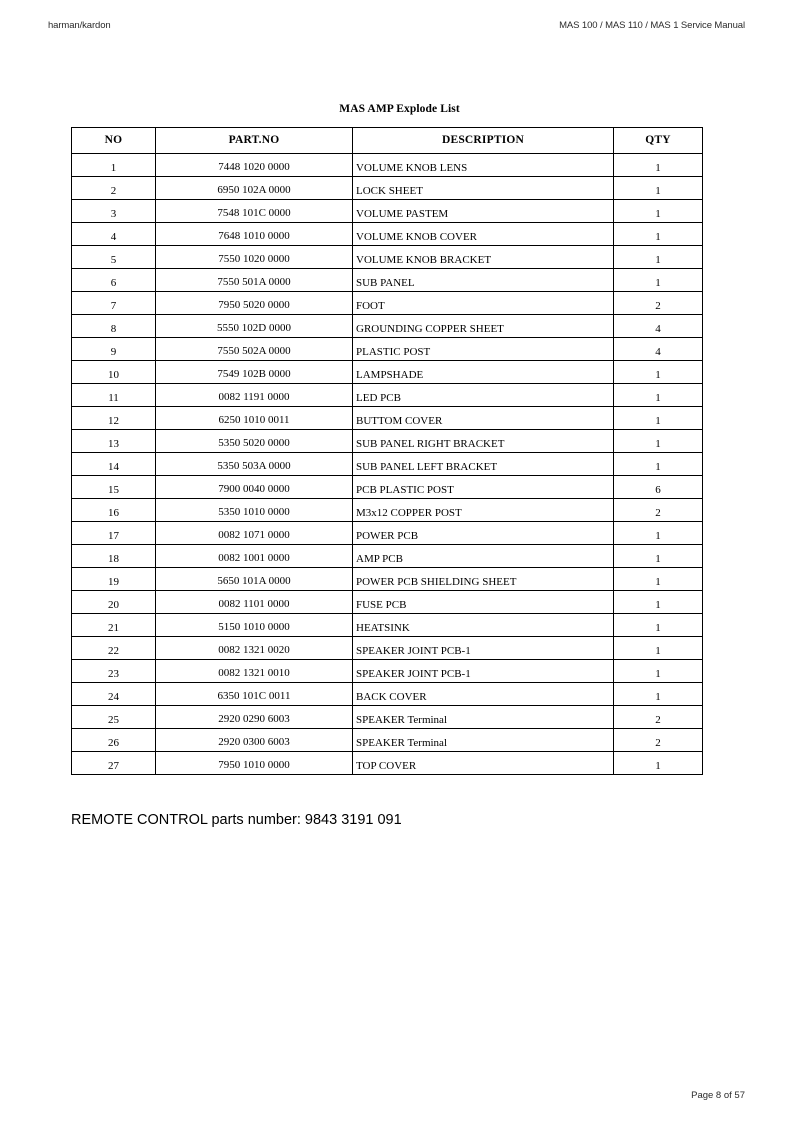 Image resolution: width=793 pixels, height=1122 pixels. Describe the element at coordinates (113, 510) in the screenshot. I see `cell-no: 16` at that location.